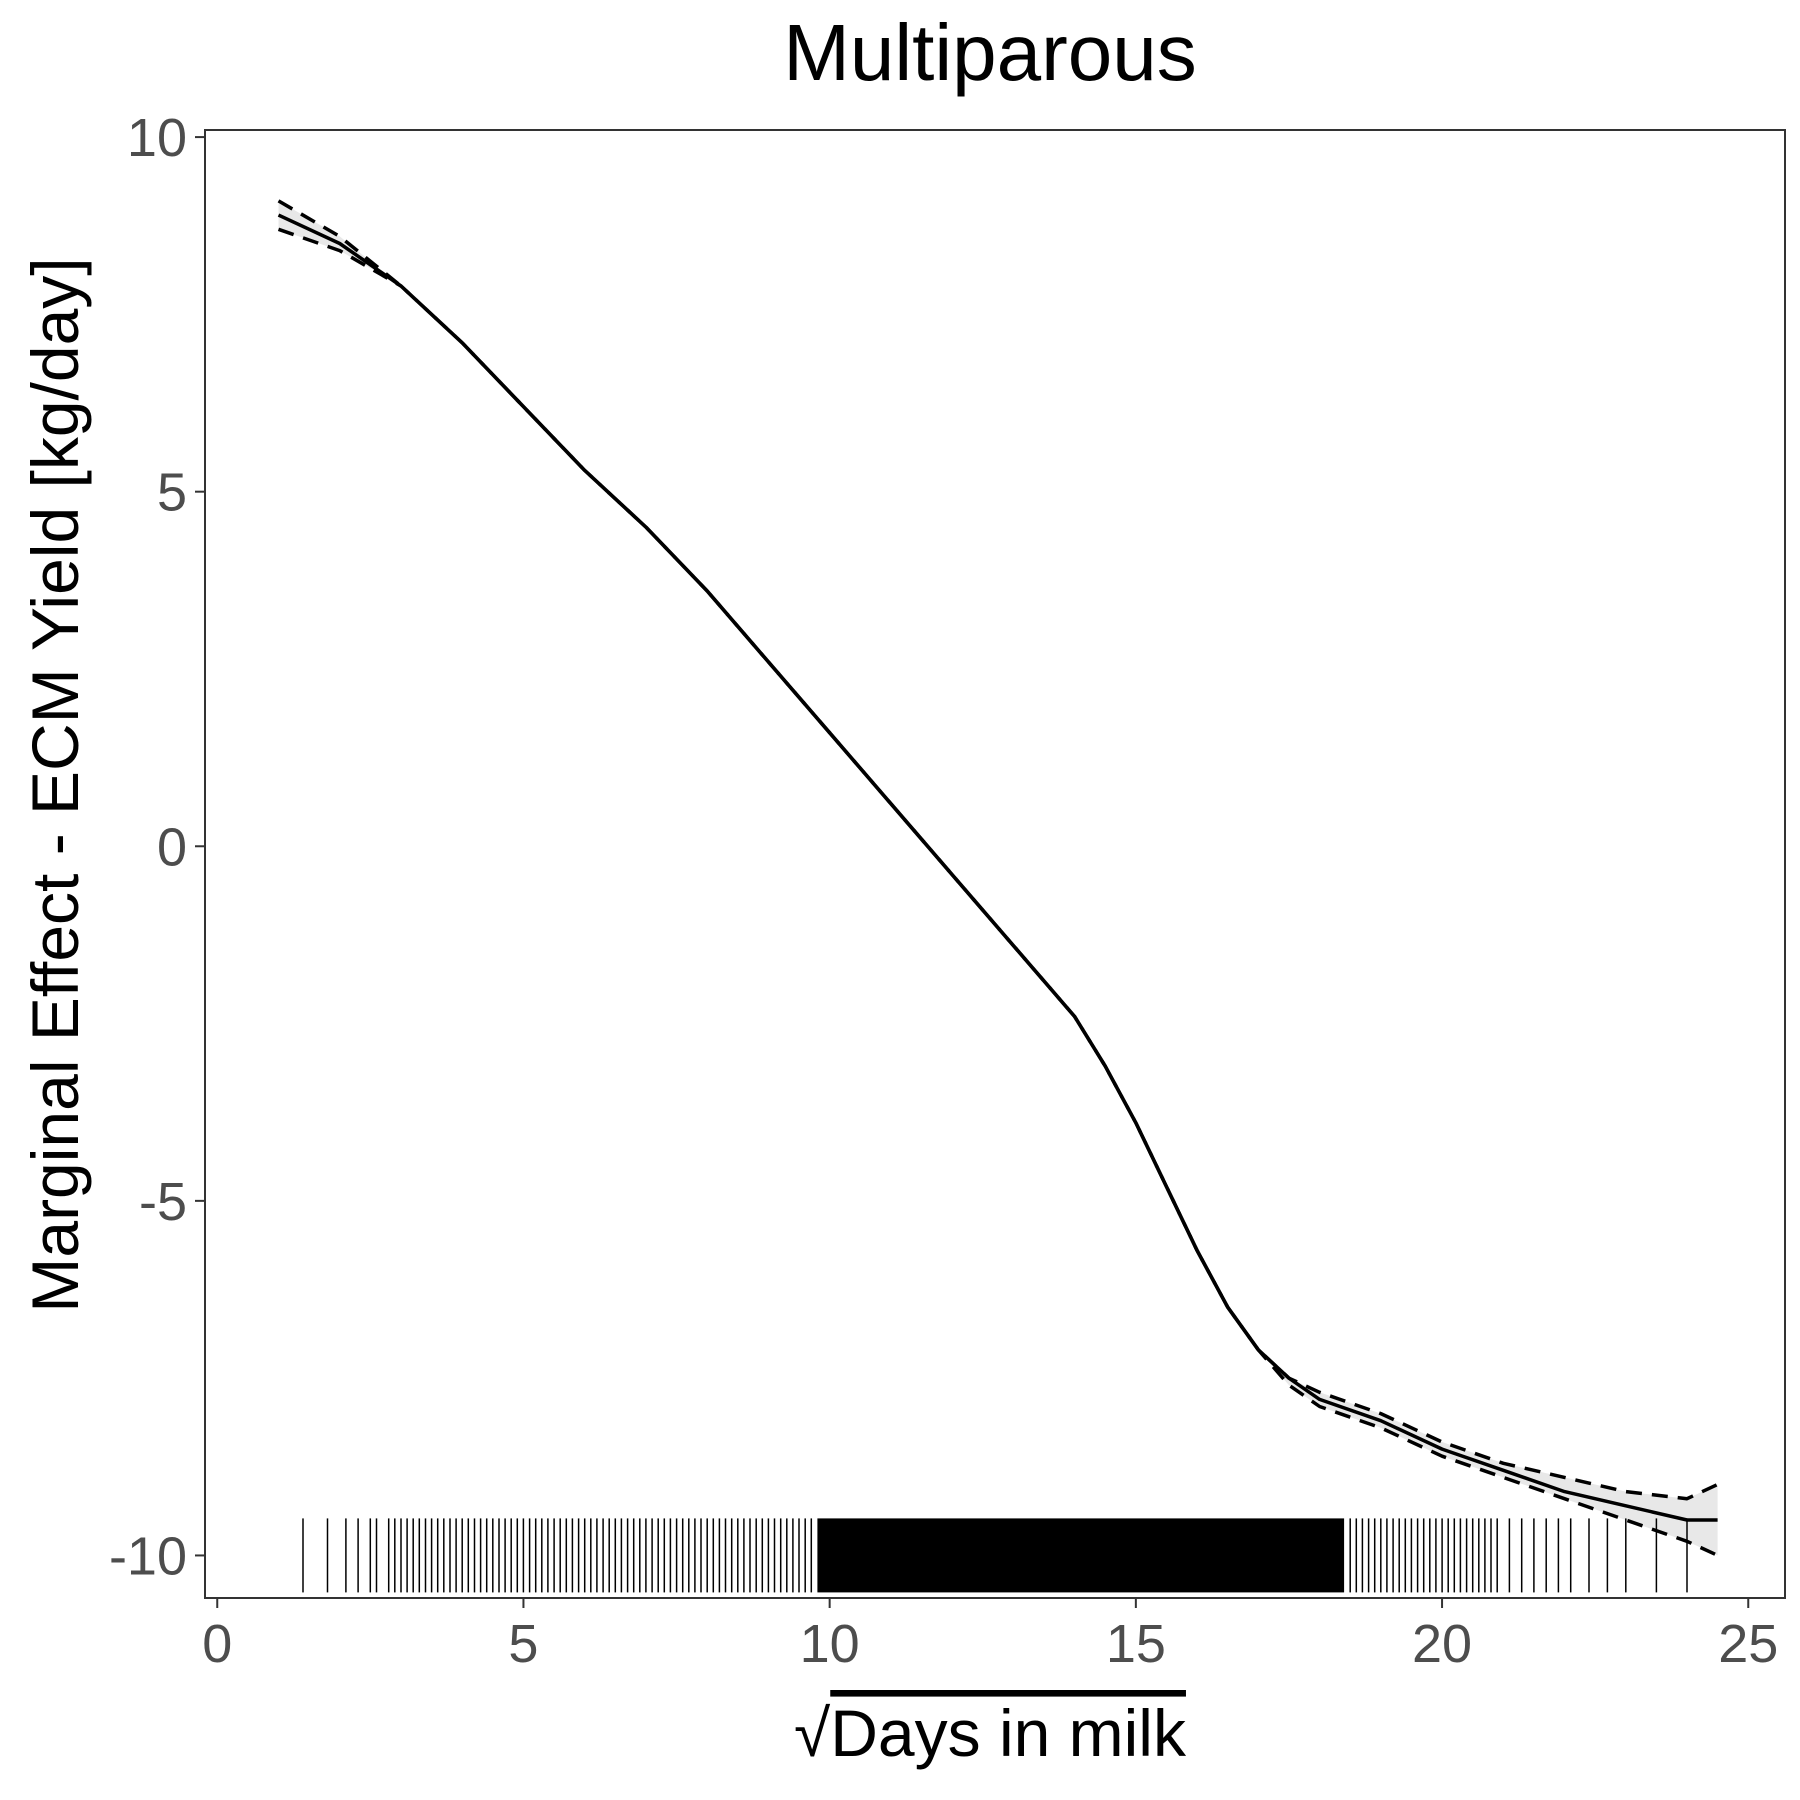  Describe the element at coordinates (1442, 1644) in the screenshot. I see `x-tick-label: 20` at that location.